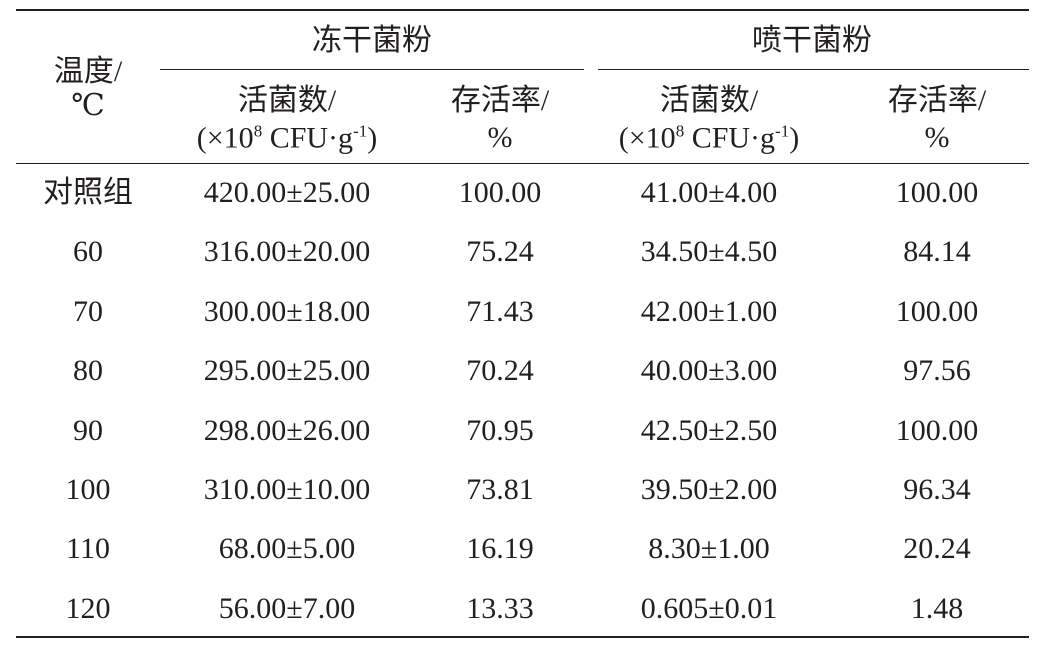  I want to click on table-cell: 68.00±5.00, so click(287, 549).